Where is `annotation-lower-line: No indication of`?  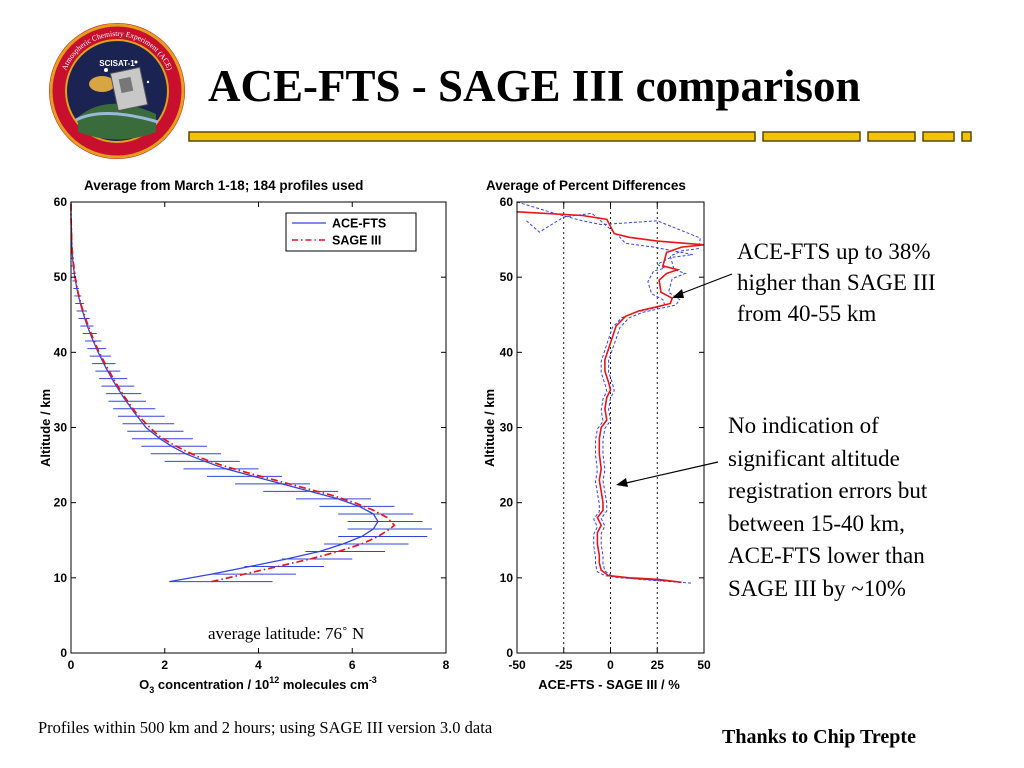 annotation-lower-line: No indication of is located at coordinates (803, 425).